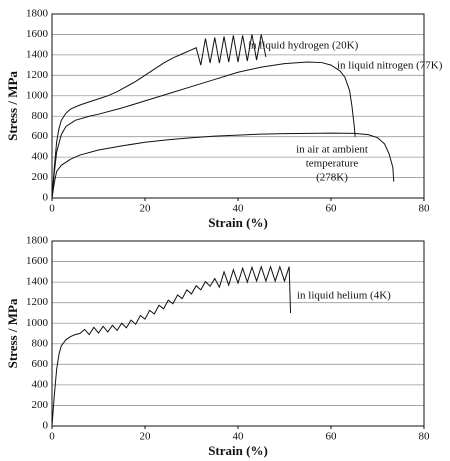 The height and width of the screenshot is (461, 450). I want to click on series-label: in liquid nitrogen (77K), so click(390, 66).